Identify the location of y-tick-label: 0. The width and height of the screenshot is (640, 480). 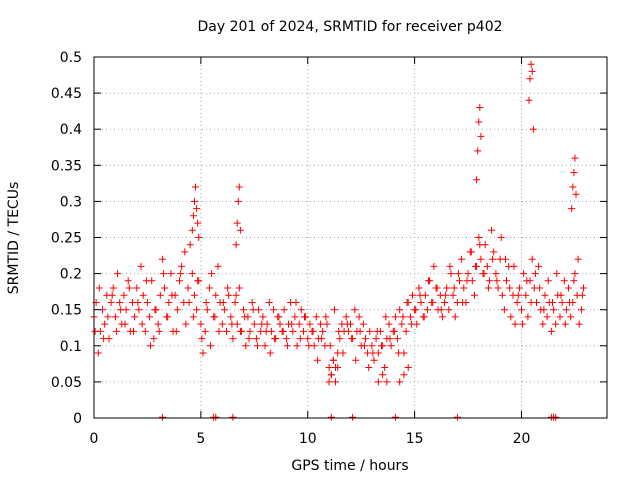
(77, 419).